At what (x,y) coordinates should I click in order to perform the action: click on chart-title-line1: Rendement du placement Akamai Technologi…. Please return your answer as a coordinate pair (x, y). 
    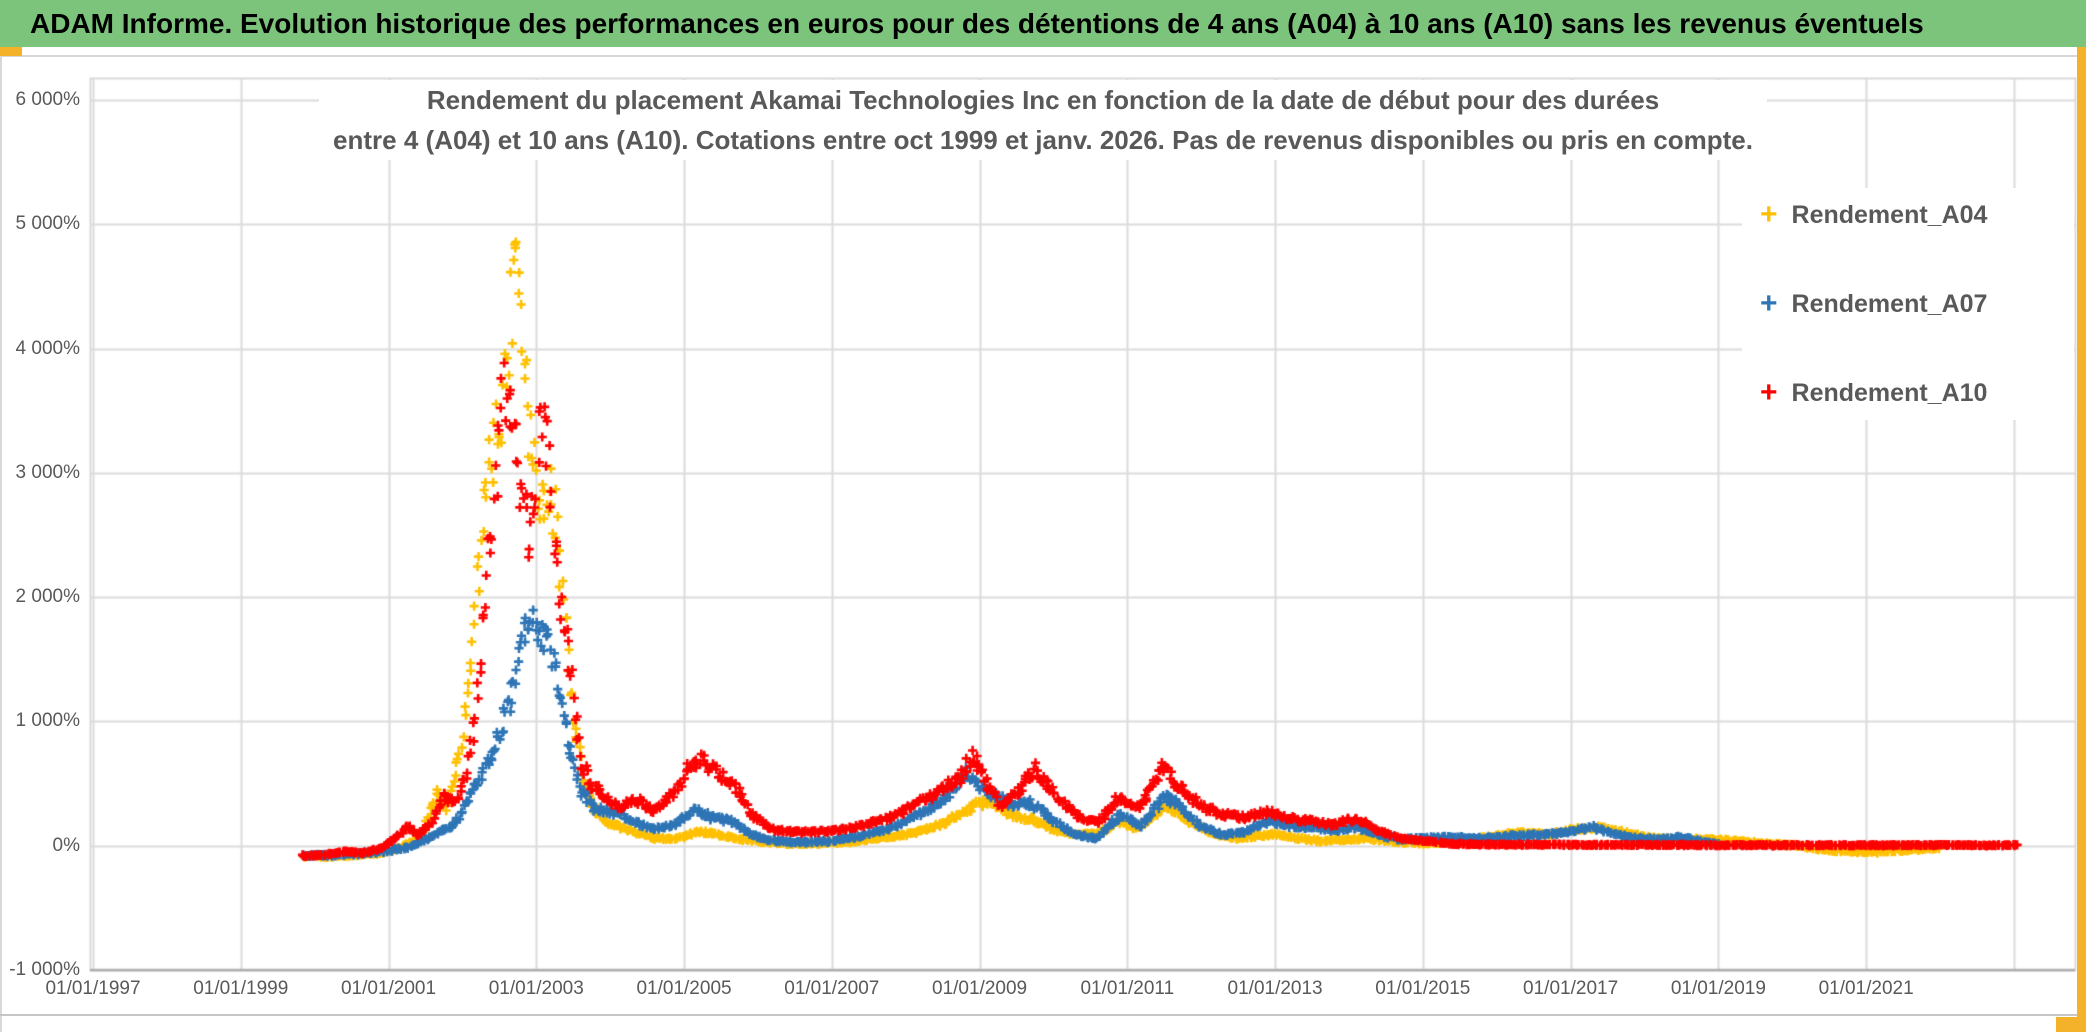
    Looking at the image, I should click on (1043, 100).